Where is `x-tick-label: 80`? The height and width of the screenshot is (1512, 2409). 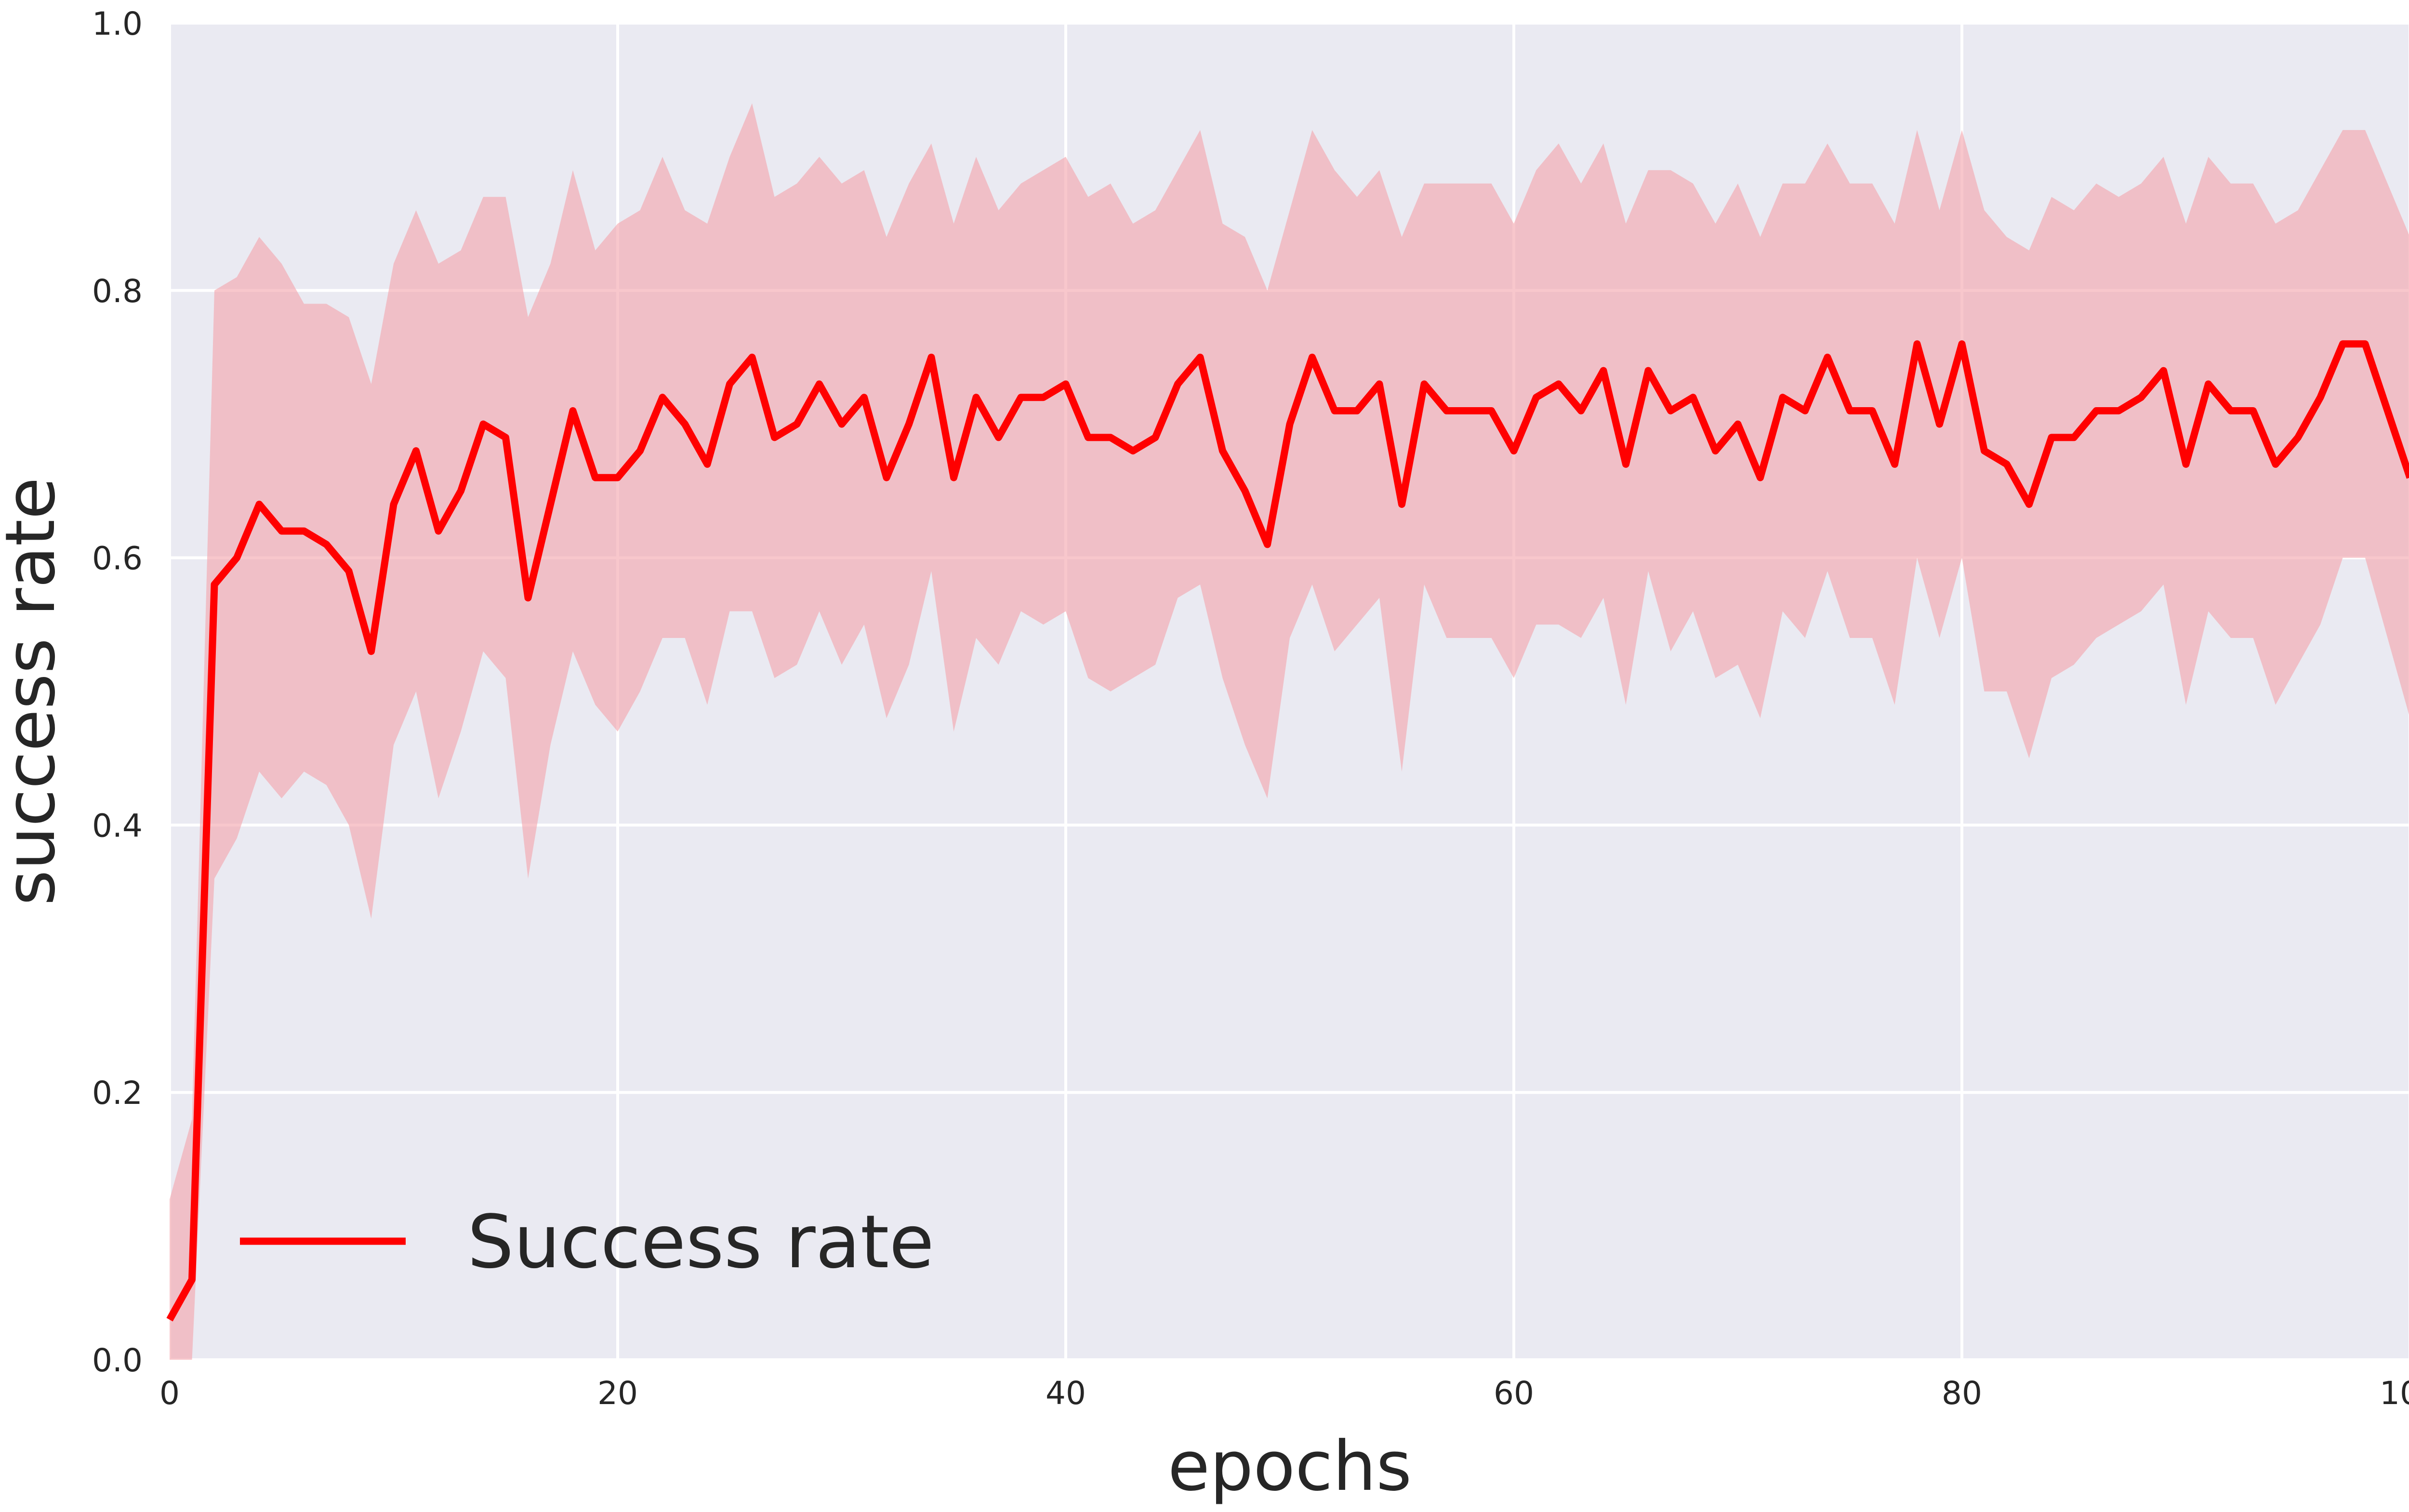
x-tick-label: 80 is located at coordinates (1962, 1394).